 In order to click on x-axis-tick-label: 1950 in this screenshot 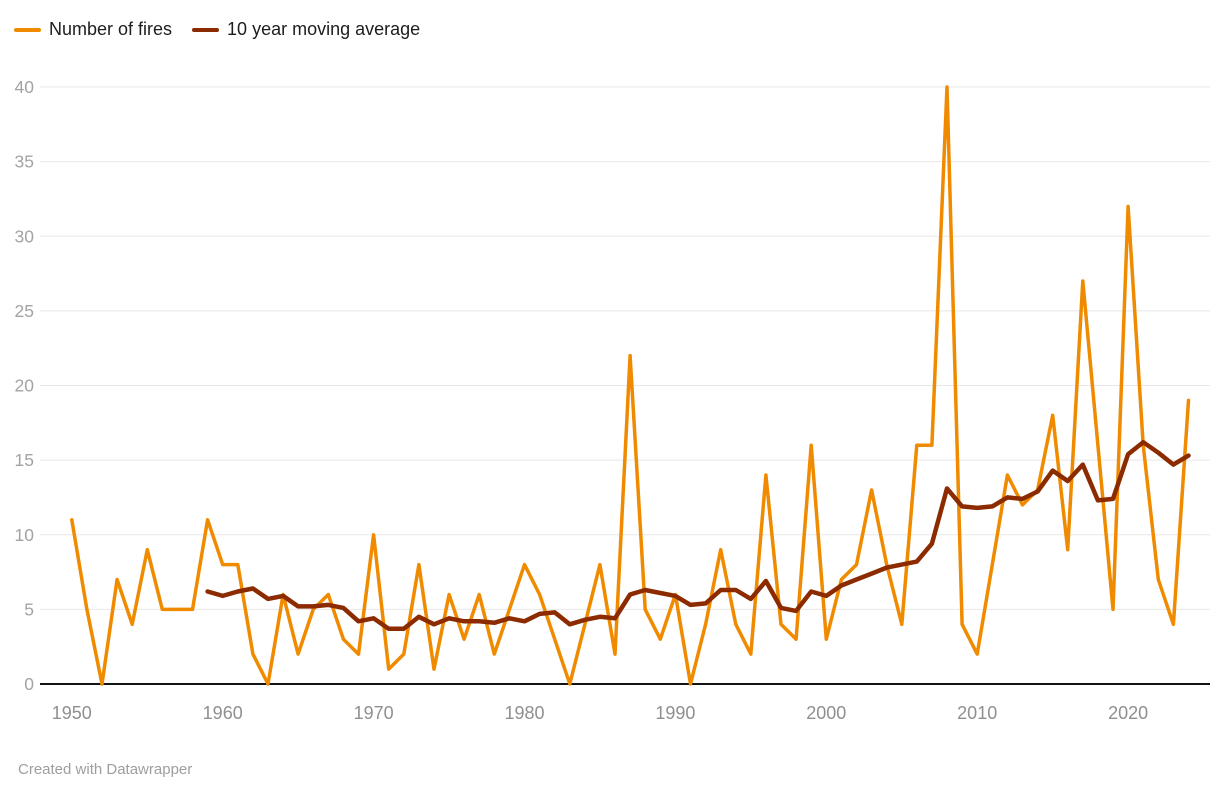, I will do `click(72, 713)`.